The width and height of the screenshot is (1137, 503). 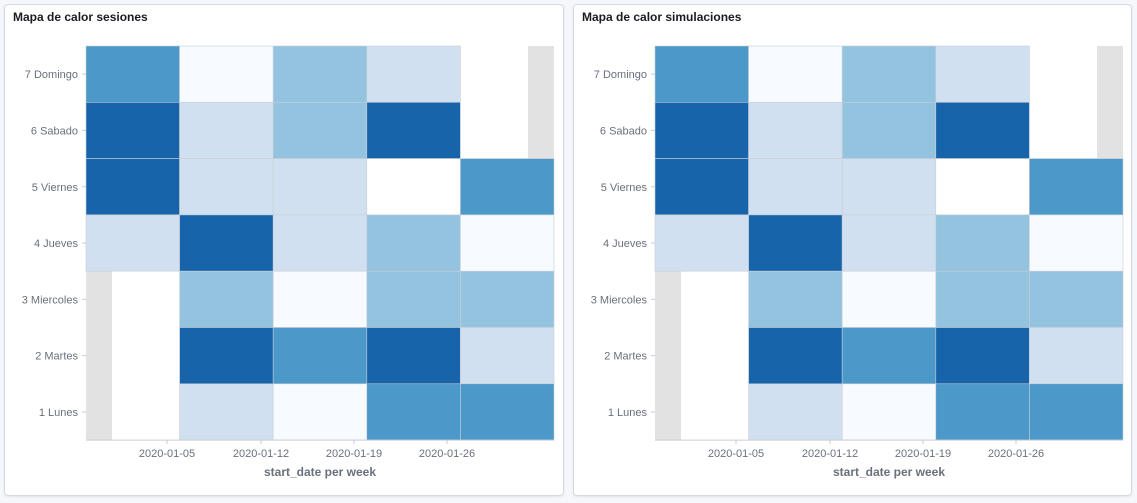 I want to click on panel-title: Mapa de calor sesiones, so click(x=80, y=17).